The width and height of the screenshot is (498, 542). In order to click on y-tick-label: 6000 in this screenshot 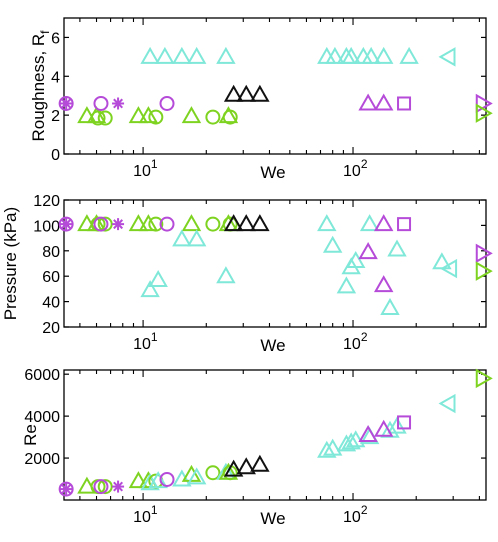, I will do `click(42, 375)`.